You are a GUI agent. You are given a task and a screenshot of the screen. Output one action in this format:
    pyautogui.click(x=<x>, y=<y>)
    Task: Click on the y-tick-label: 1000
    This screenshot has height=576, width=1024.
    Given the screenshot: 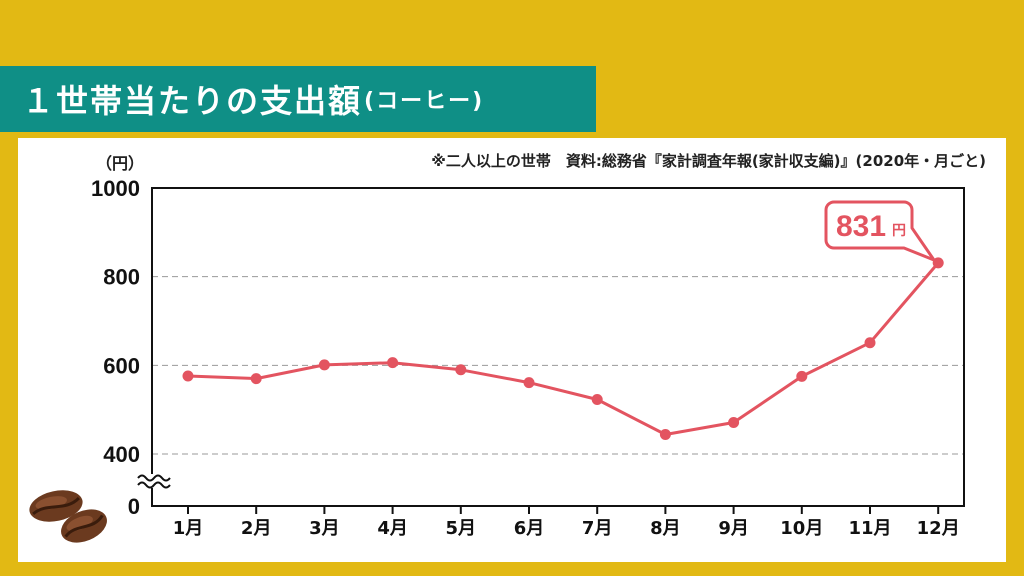 What is the action you would take?
    pyautogui.click(x=115, y=188)
    